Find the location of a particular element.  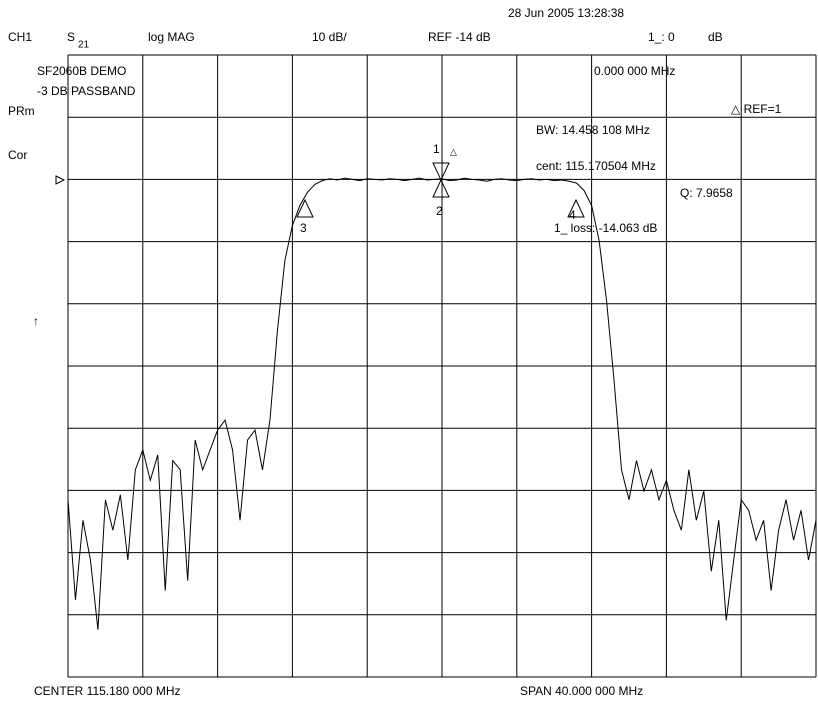

screen-text: △ REF=1 is located at coordinates (756, 109).